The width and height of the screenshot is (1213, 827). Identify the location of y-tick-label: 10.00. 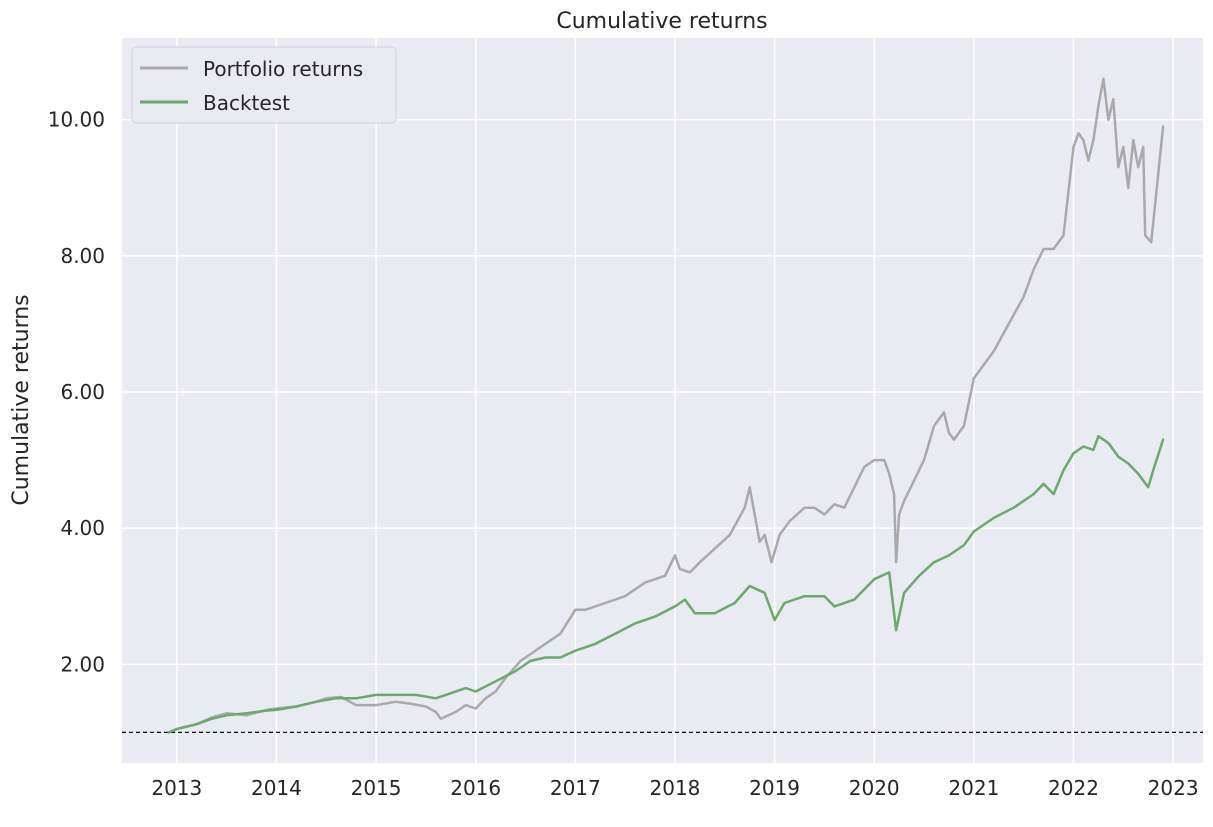
(76, 120).